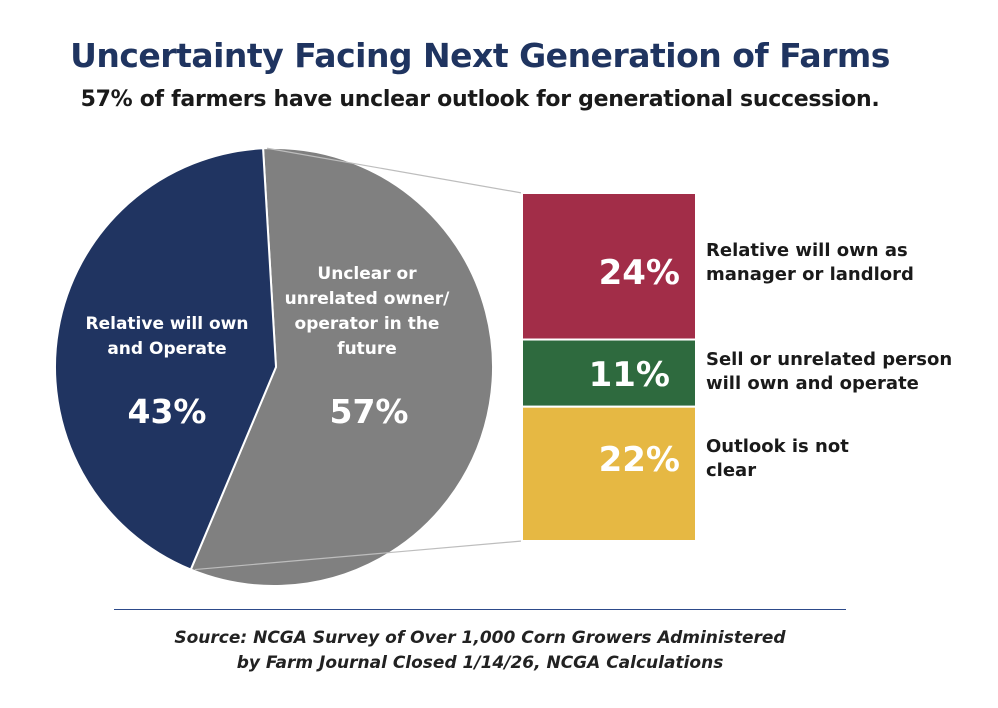 The image size is (998, 708). Describe the element at coordinates (810, 262) in the screenshot. I see `breakdown-label-relative-manager-landlord: Relative will own as manager or landlord` at that location.